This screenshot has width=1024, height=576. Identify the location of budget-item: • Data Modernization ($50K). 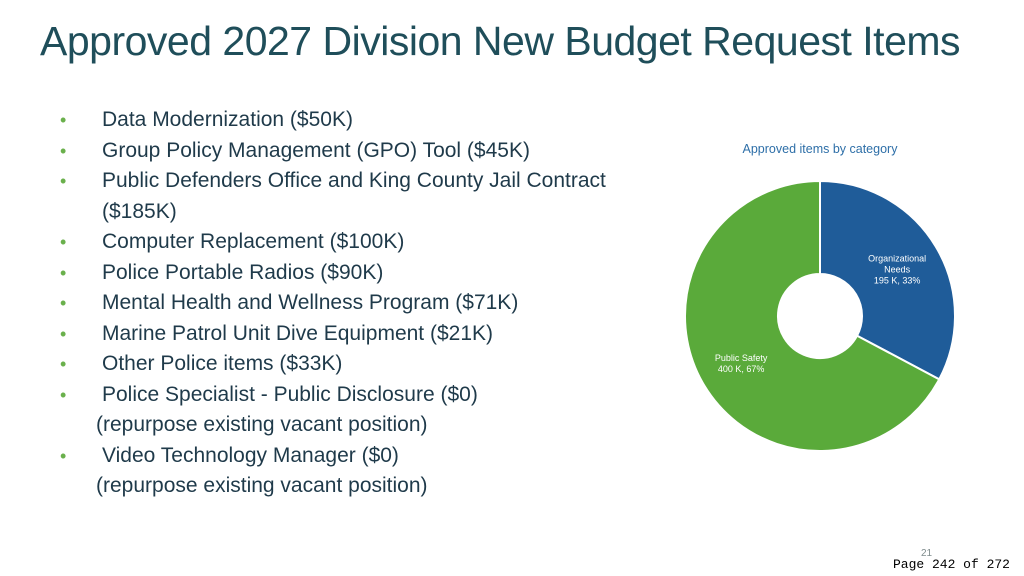
(340, 120).